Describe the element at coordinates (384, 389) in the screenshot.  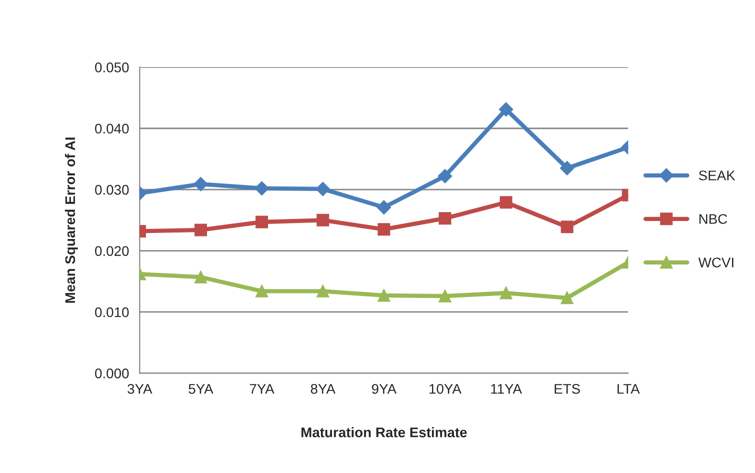
I see `x-tick-label: 9YA` at that location.